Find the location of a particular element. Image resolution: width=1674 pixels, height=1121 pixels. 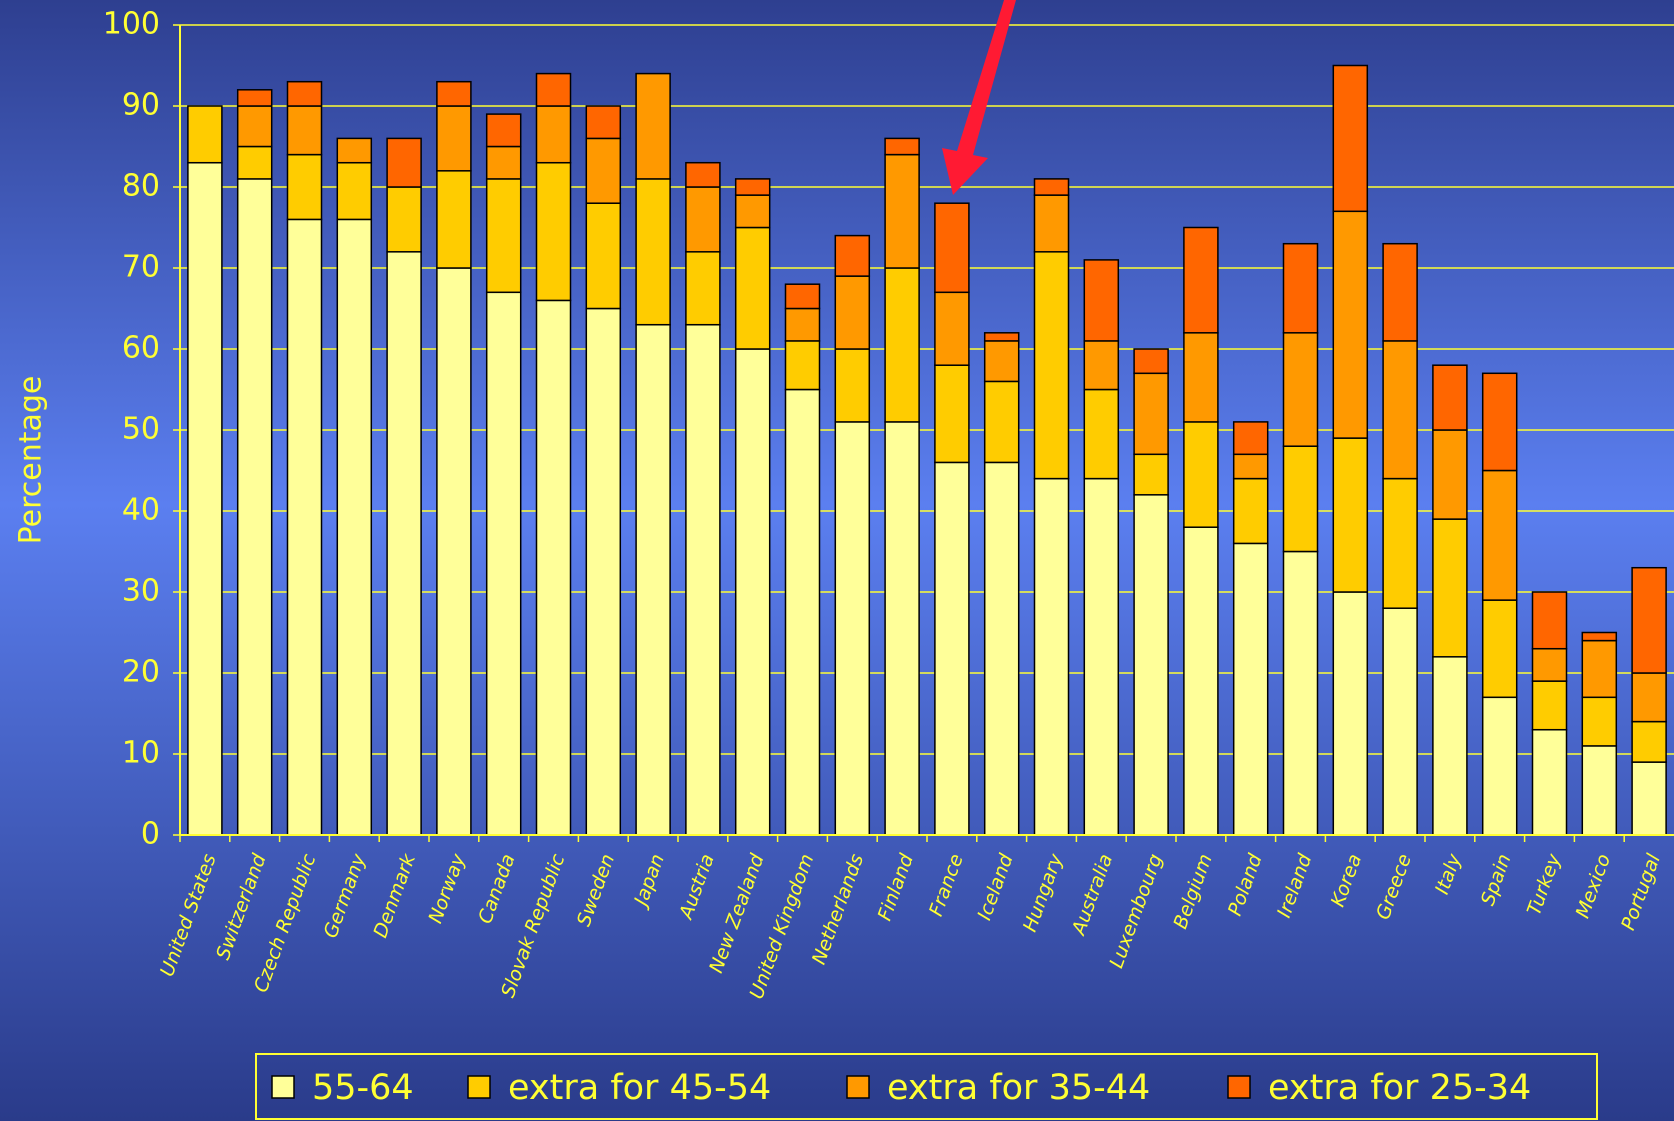

legend-label: extra for 35-44 is located at coordinates (1018, 1088).